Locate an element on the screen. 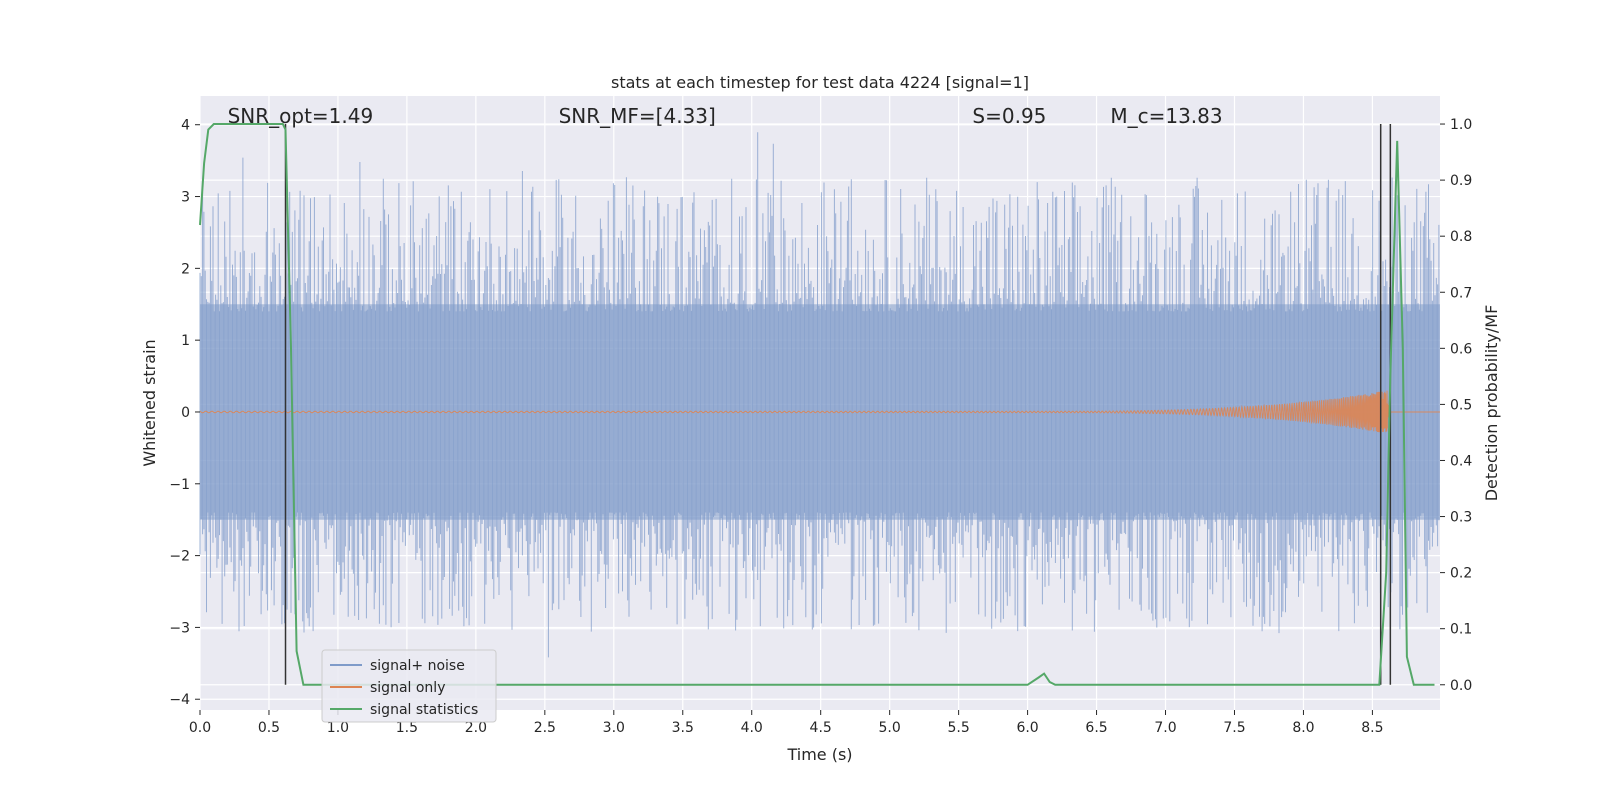  y-tick-label: 1 is located at coordinates (185, 341).